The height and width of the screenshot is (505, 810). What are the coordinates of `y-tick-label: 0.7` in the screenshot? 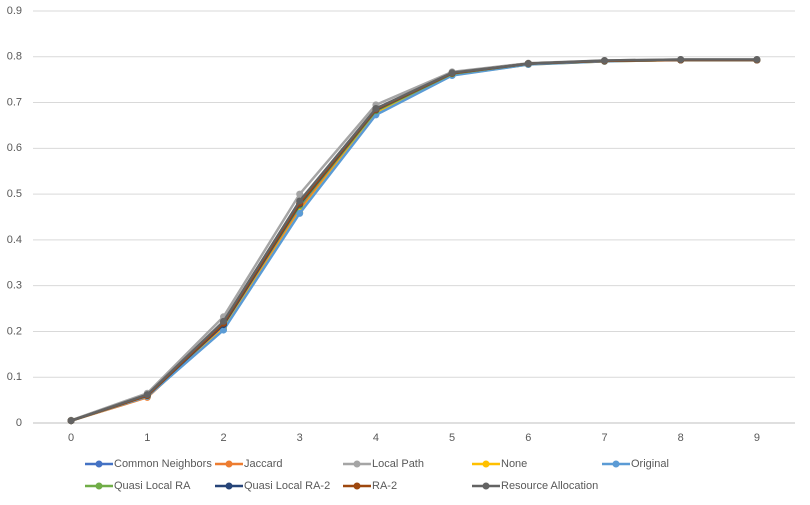 It's located at (14, 102).